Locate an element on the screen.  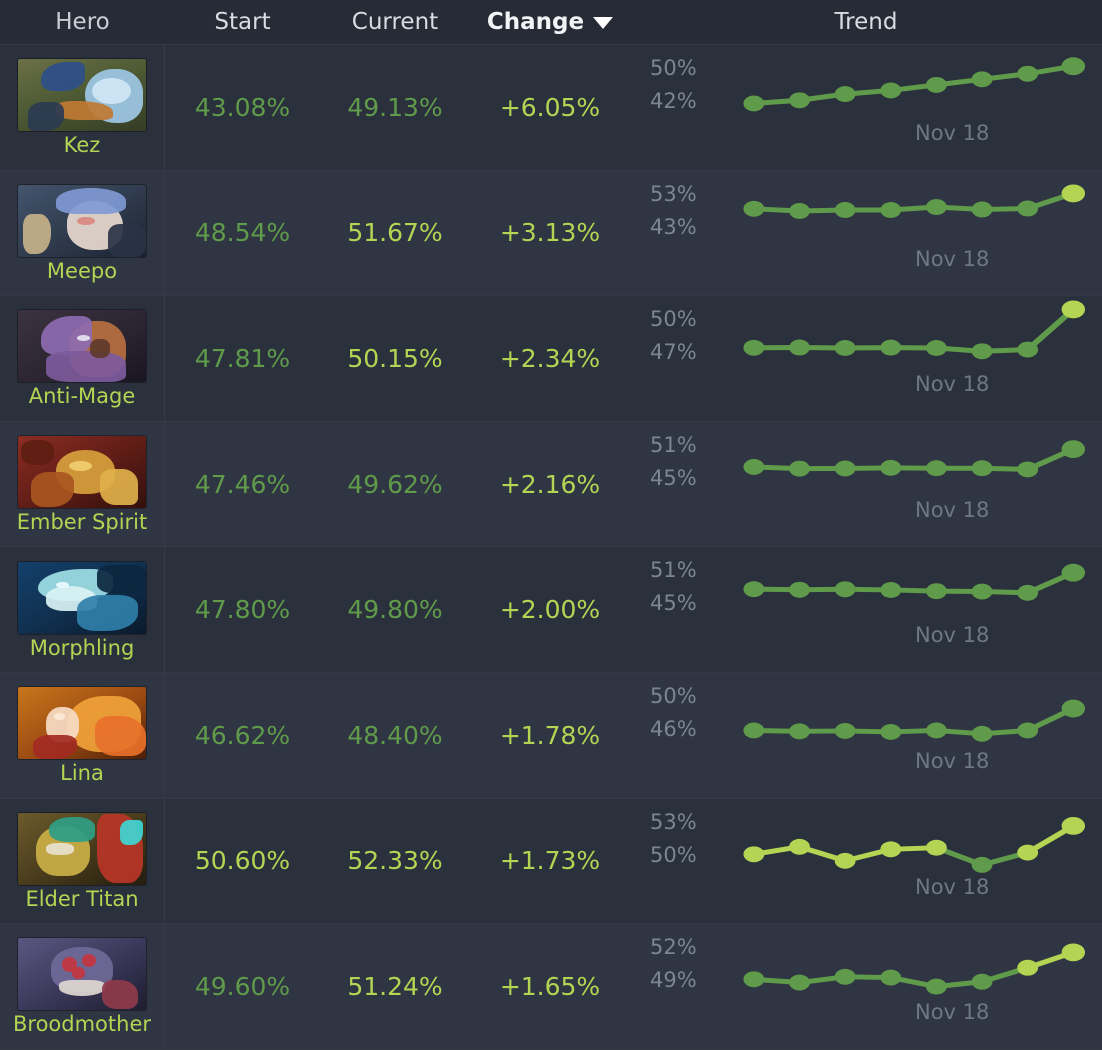
column-header-start: Start is located at coordinates (242, 22).